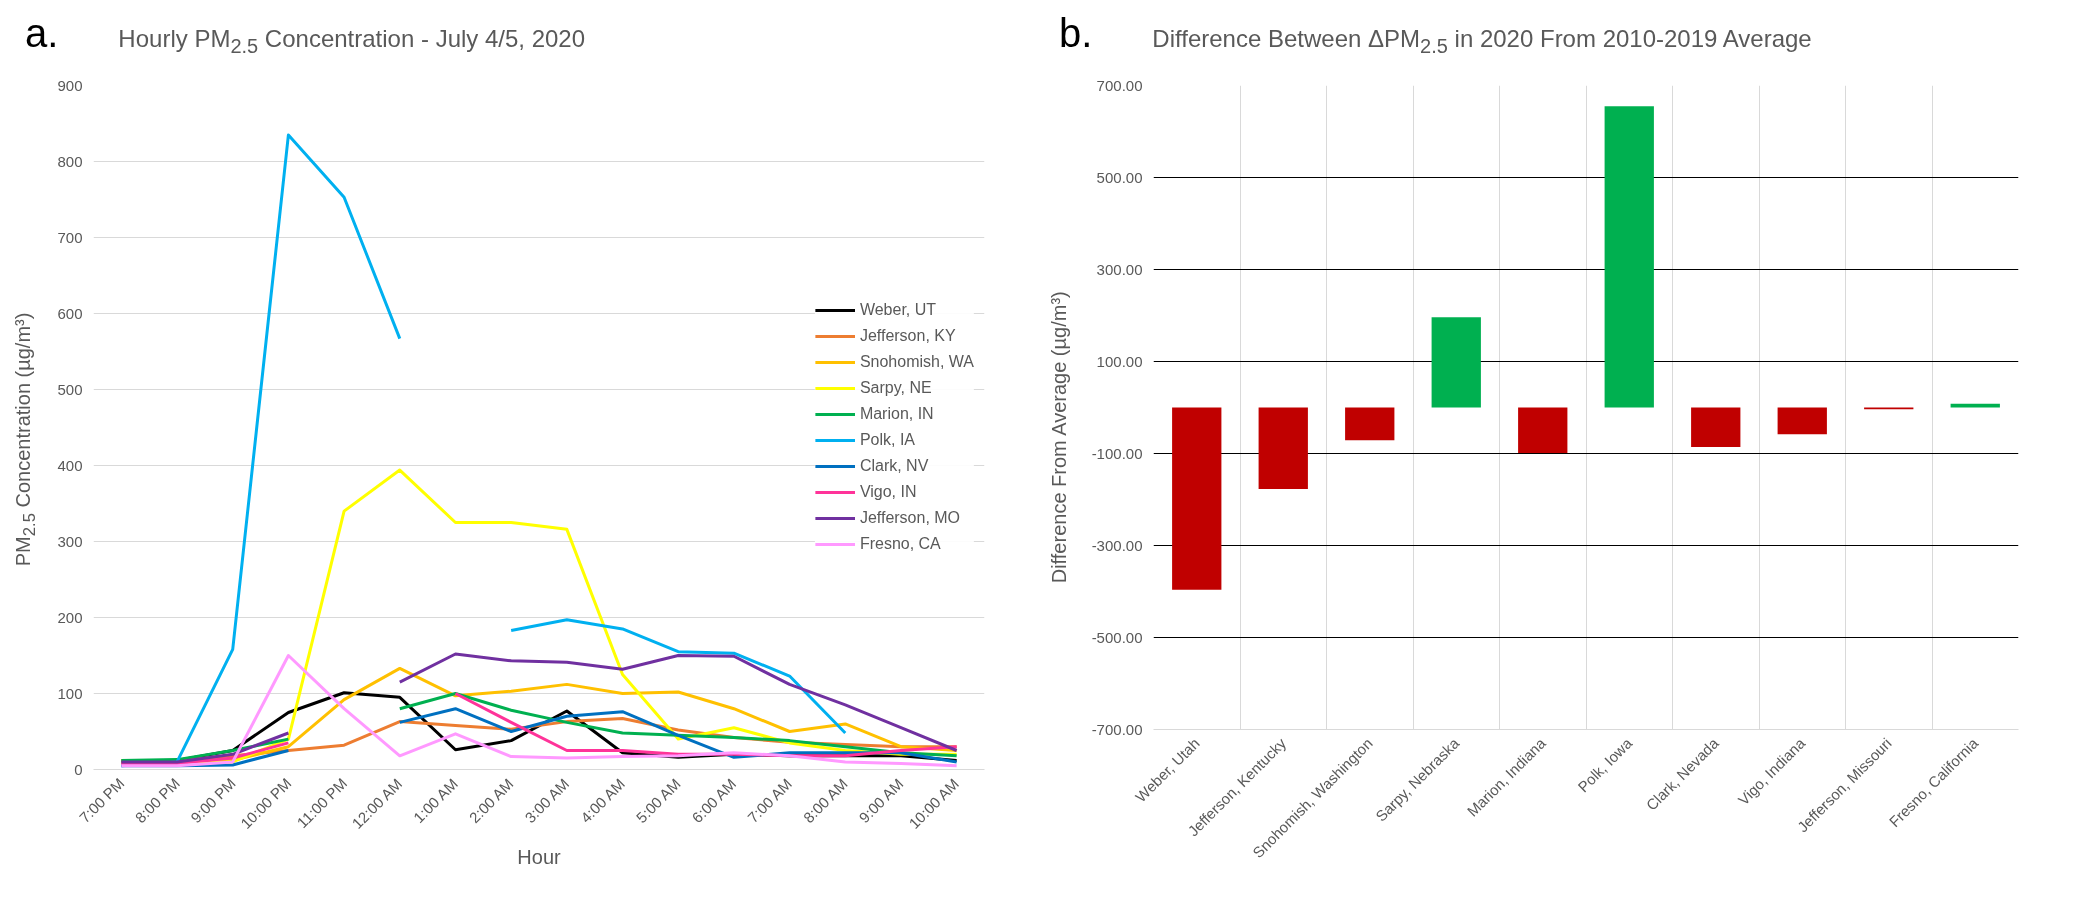  I want to click on legend-label: Marion, IN, so click(896, 414).